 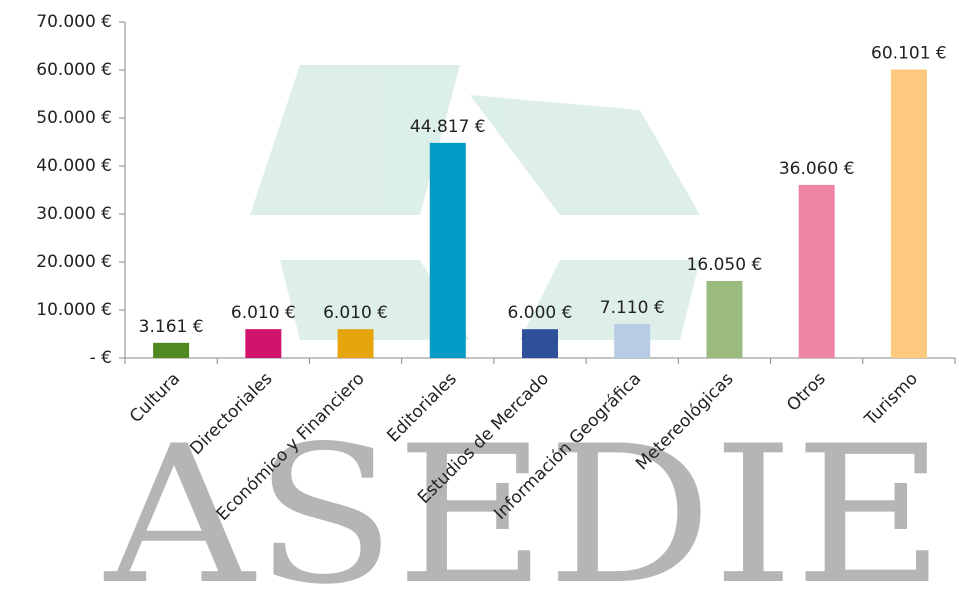 I want to click on value-label: 16.050 €, so click(x=725, y=265).